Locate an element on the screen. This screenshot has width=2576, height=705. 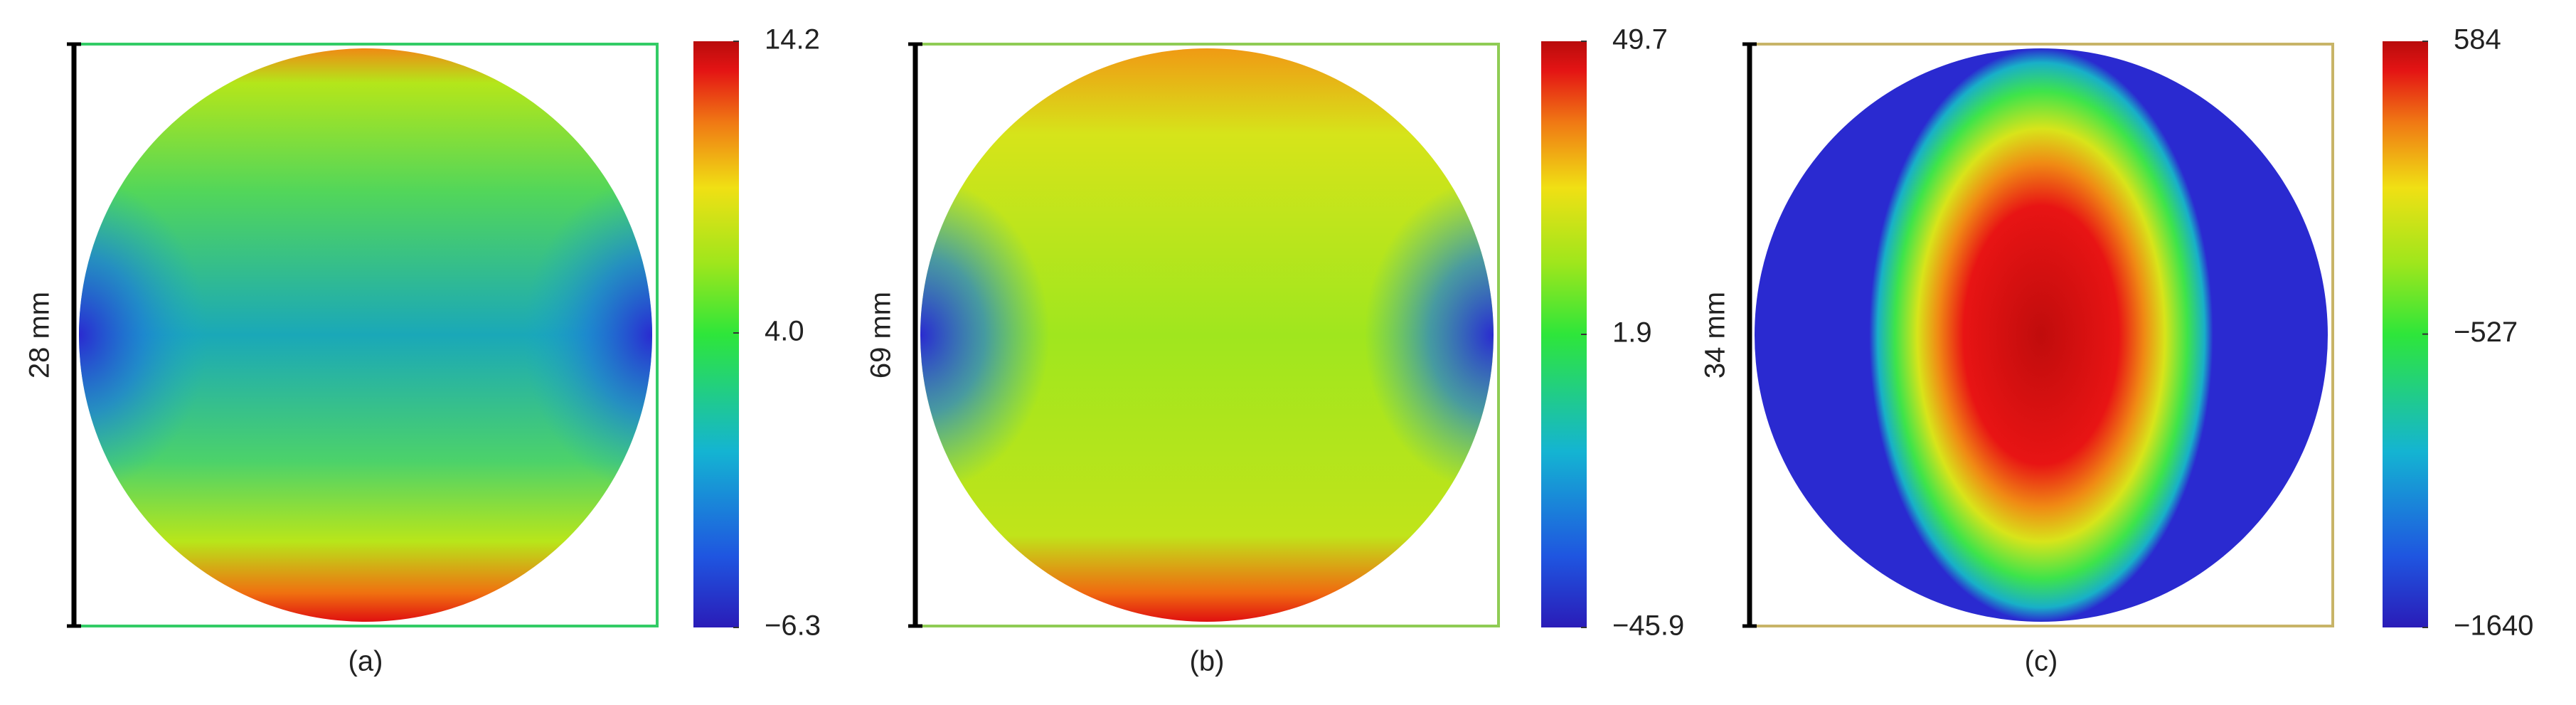
colorbar-tick-label: 14.2 is located at coordinates (792, 39).